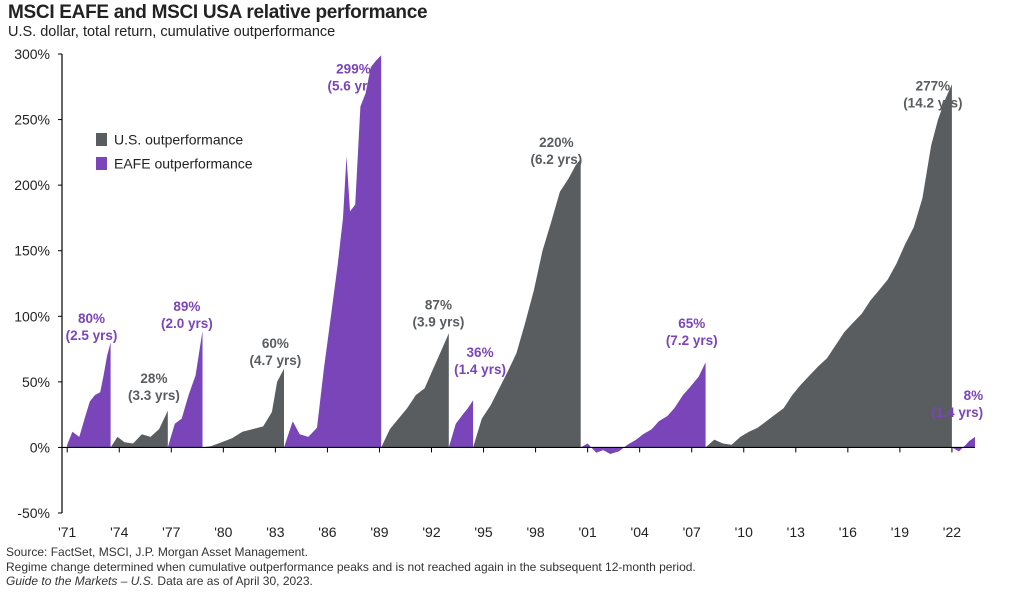 This screenshot has width=1024, height=592. I want to click on x-tick-label: '10, so click(744, 532).